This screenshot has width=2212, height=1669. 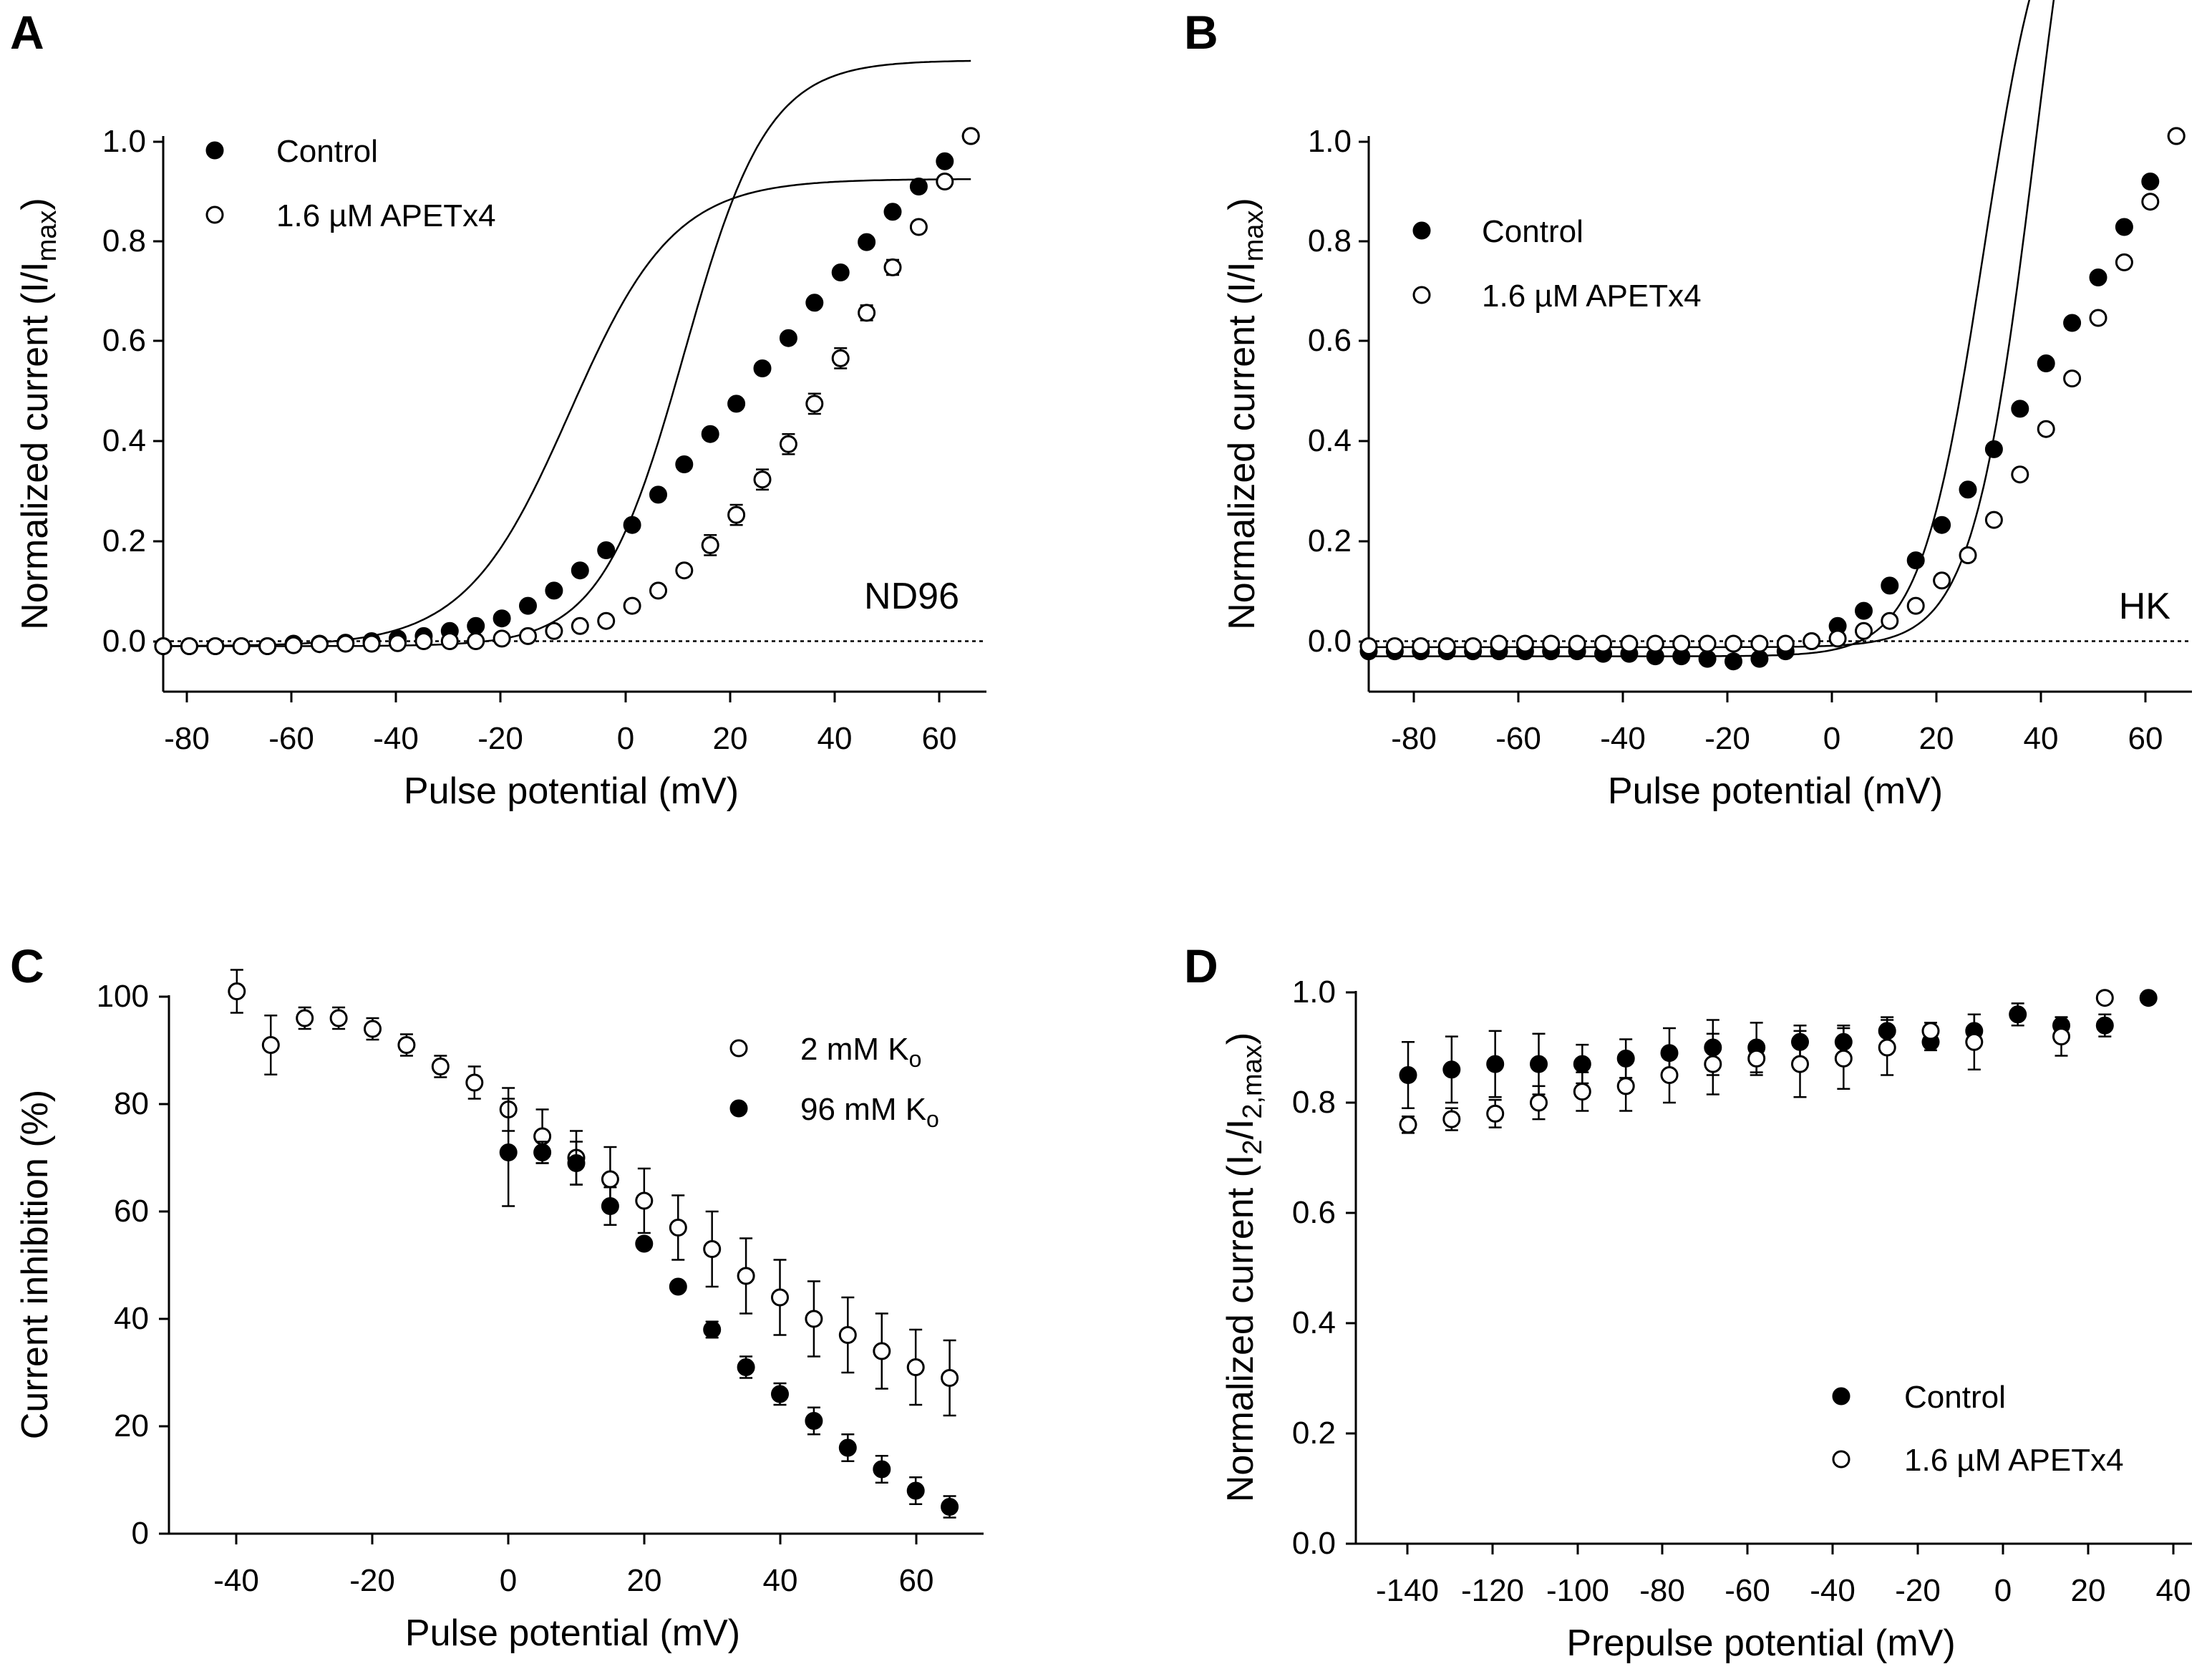 What do you see at coordinates (626, 738) in the screenshot?
I see `x-tick-label: 0` at bounding box center [626, 738].